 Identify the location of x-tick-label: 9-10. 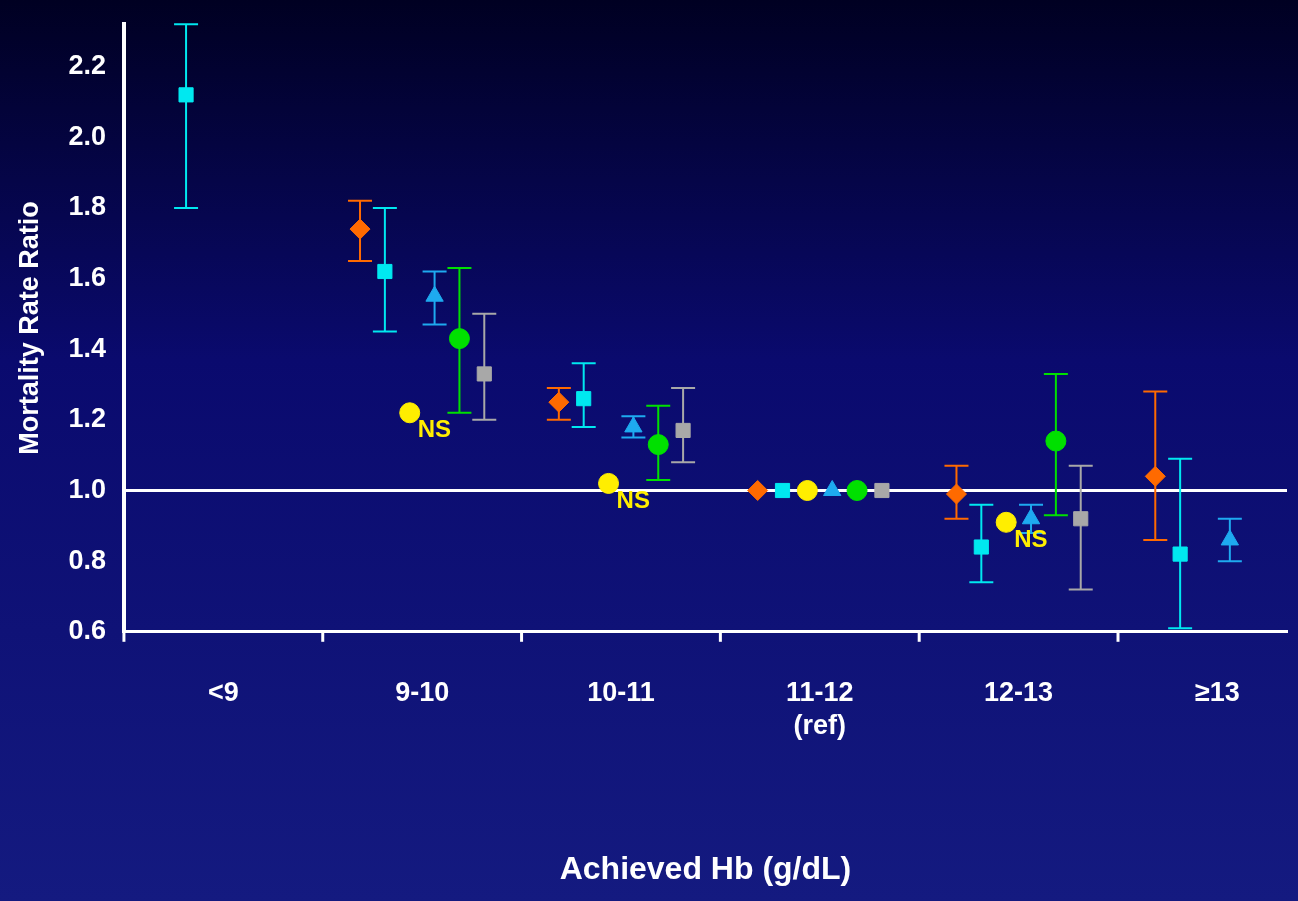
(422, 692).